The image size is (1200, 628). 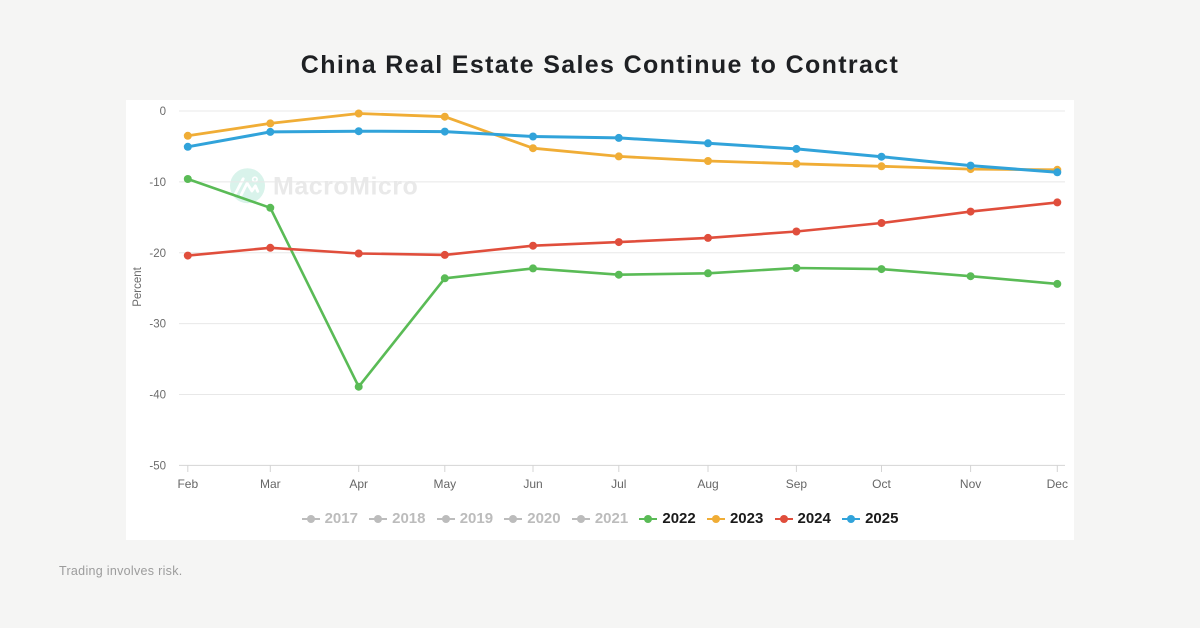 I want to click on svg-text: Oct, so click(x=881, y=484).